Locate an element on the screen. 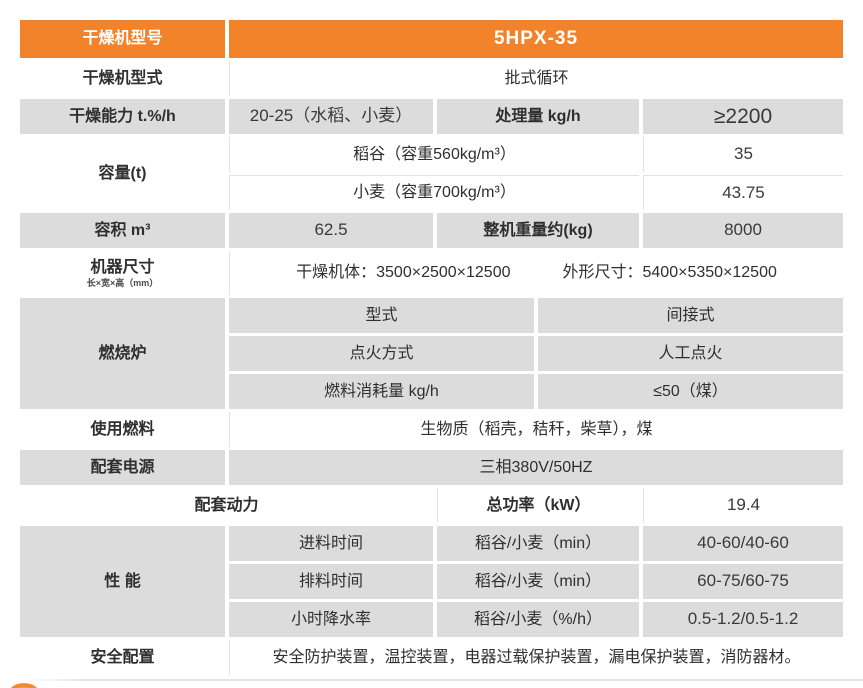  furnace-type-row: 型式 间接式 is located at coordinates (536, 315).